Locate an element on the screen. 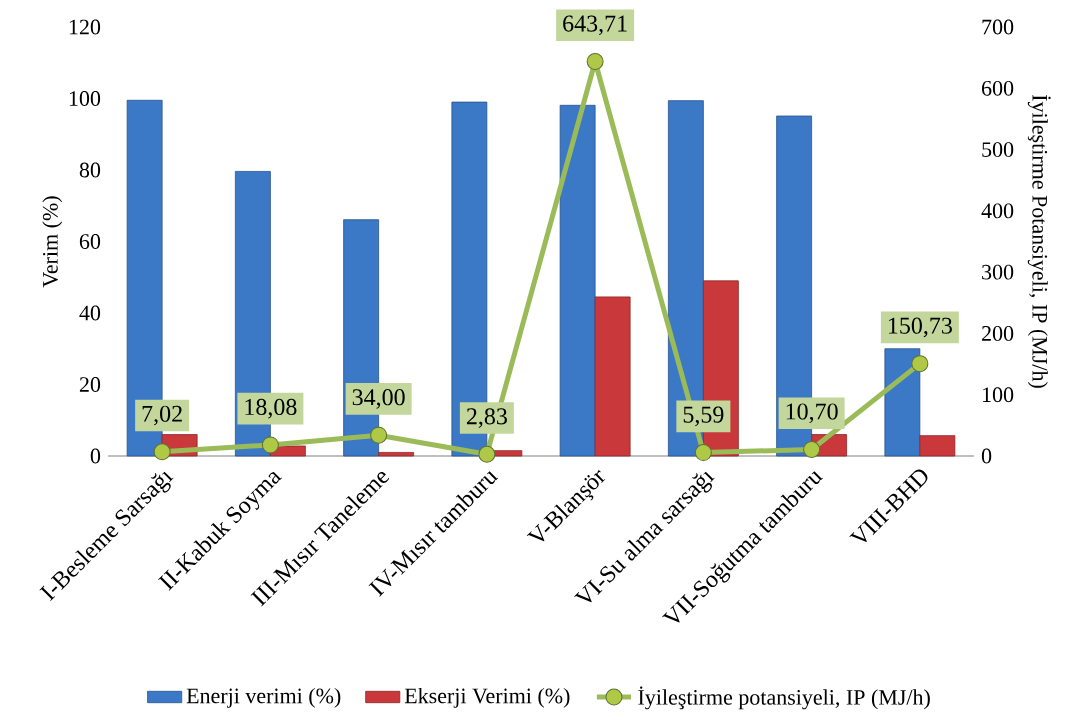  legend-label: Ekserji Verimi (%) is located at coordinates (487, 697).